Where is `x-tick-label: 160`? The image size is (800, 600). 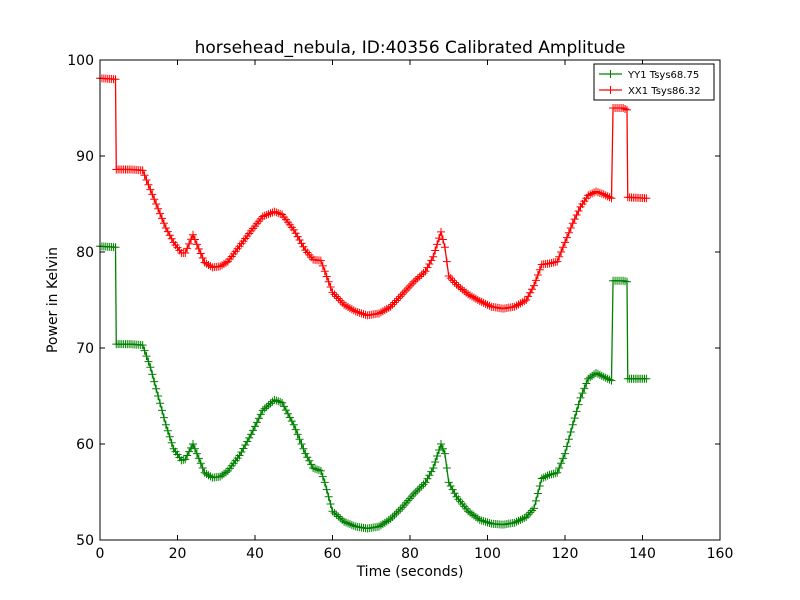
x-tick-label: 160 is located at coordinates (720, 554).